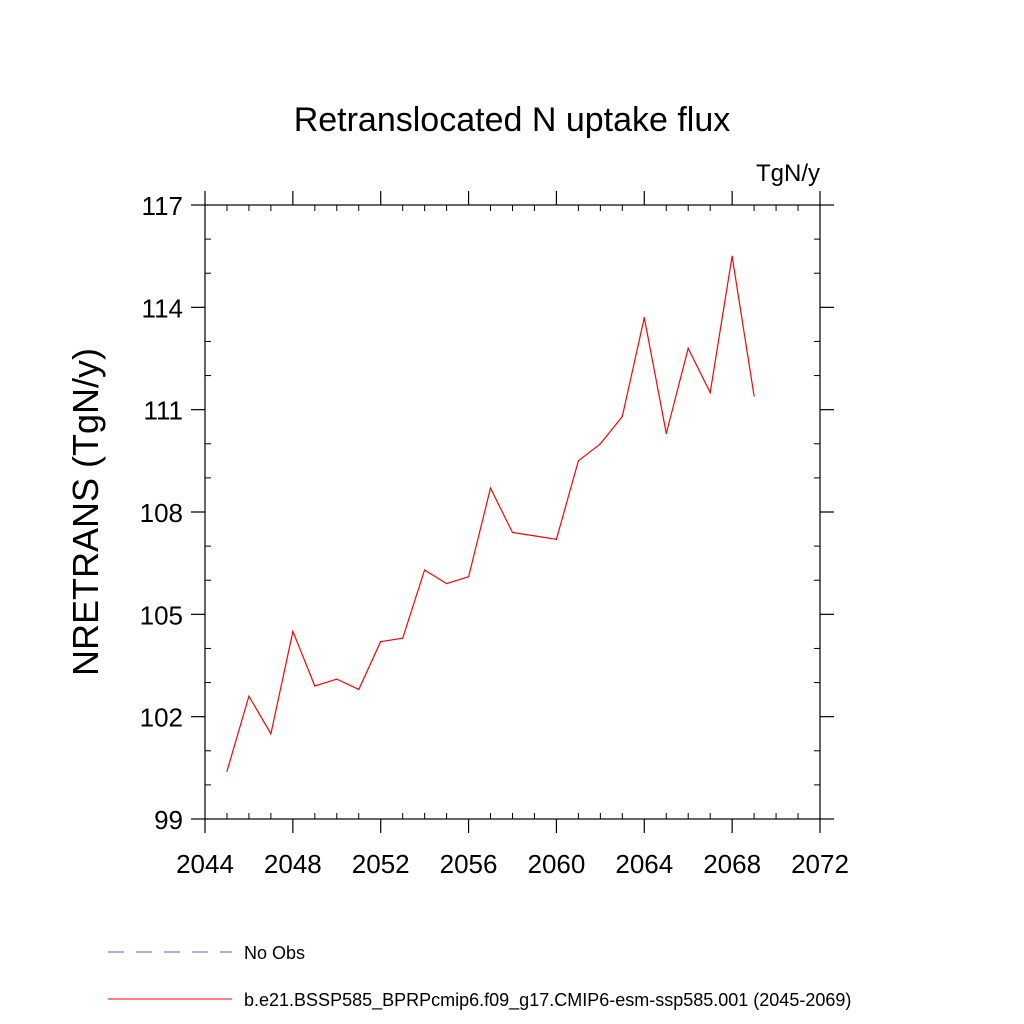 This screenshot has width=1024, height=1024. I want to click on y-tick-label: 108, so click(161, 513).